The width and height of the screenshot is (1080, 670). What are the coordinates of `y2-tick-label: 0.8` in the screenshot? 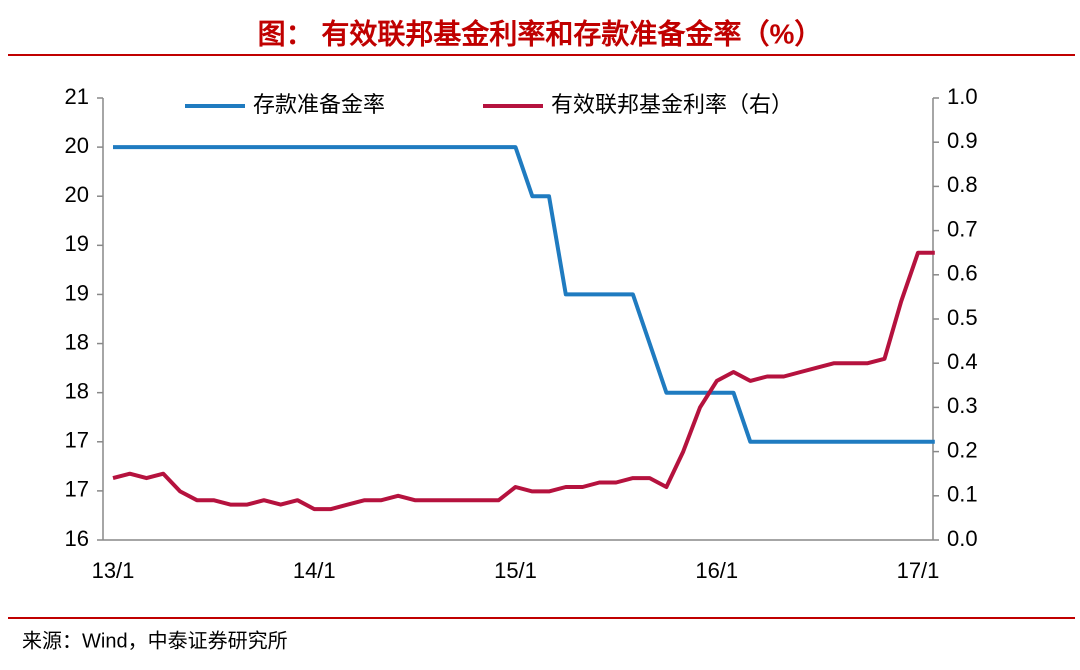 It's located at (962, 184).